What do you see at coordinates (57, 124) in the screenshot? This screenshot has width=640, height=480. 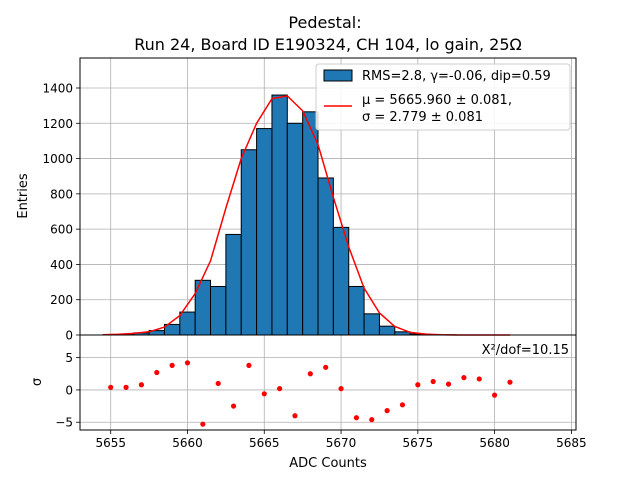 I see `y-tick-label: 1200` at bounding box center [57, 124].